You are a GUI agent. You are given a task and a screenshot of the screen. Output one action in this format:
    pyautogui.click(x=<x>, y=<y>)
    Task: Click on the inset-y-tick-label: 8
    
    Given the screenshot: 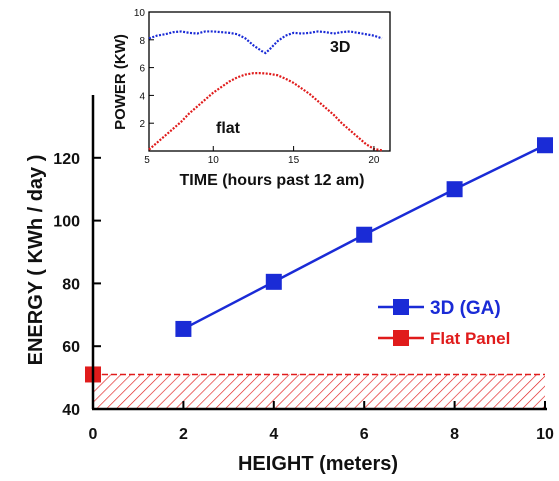 What is the action you would take?
    pyautogui.click(x=142, y=41)
    